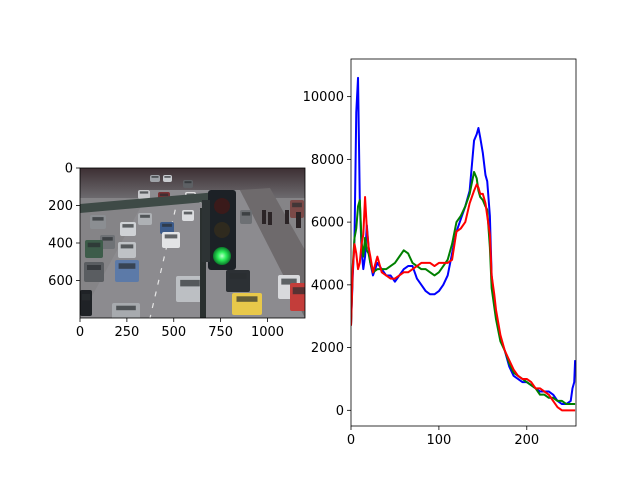 The width and height of the screenshot is (640, 480). I want to click on photo-x-tick-label: 250, so click(126, 332).